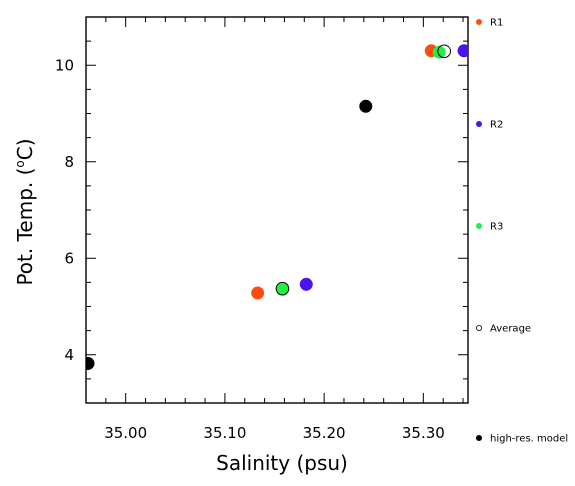 The image size is (575, 486). What do you see at coordinates (69, 258) in the screenshot?
I see `y-tick-label: 6` at bounding box center [69, 258].